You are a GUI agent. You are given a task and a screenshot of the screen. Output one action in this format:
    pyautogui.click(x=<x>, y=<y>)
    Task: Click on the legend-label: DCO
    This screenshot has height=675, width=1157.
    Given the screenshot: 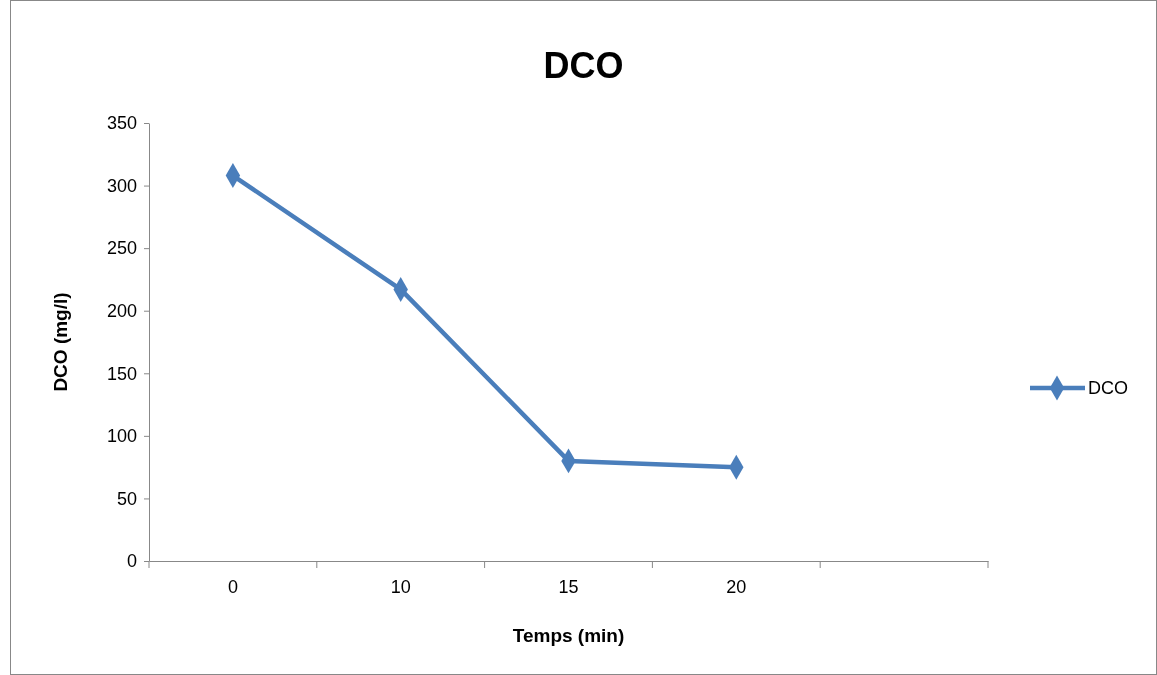 What is the action you would take?
    pyautogui.click(x=1108, y=388)
    